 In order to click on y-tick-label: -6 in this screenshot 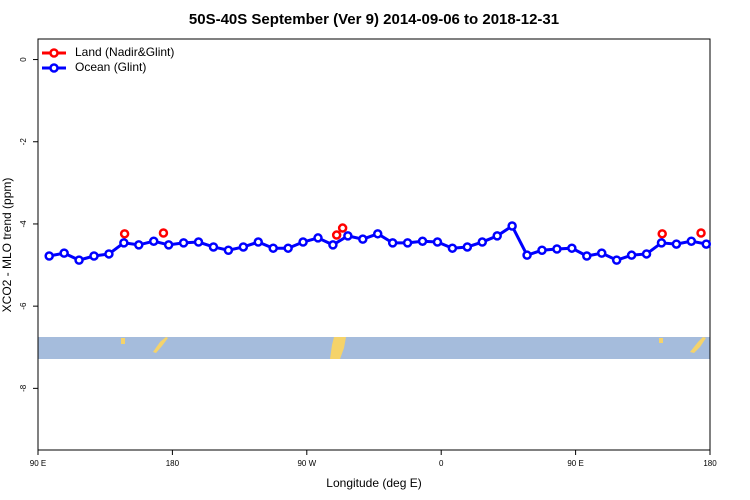, I will do `click(23, 306)`.